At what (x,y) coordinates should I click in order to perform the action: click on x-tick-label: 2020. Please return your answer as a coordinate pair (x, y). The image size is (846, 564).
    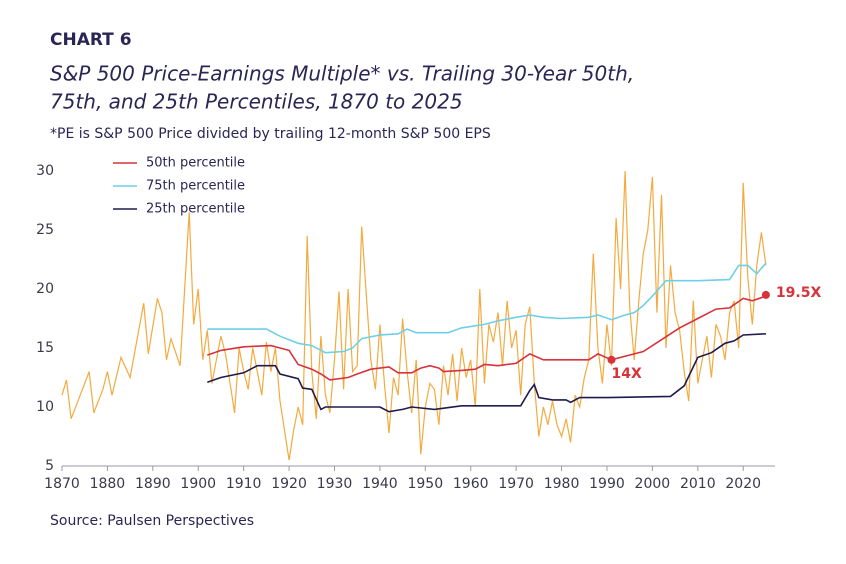
    Looking at the image, I should click on (743, 484).